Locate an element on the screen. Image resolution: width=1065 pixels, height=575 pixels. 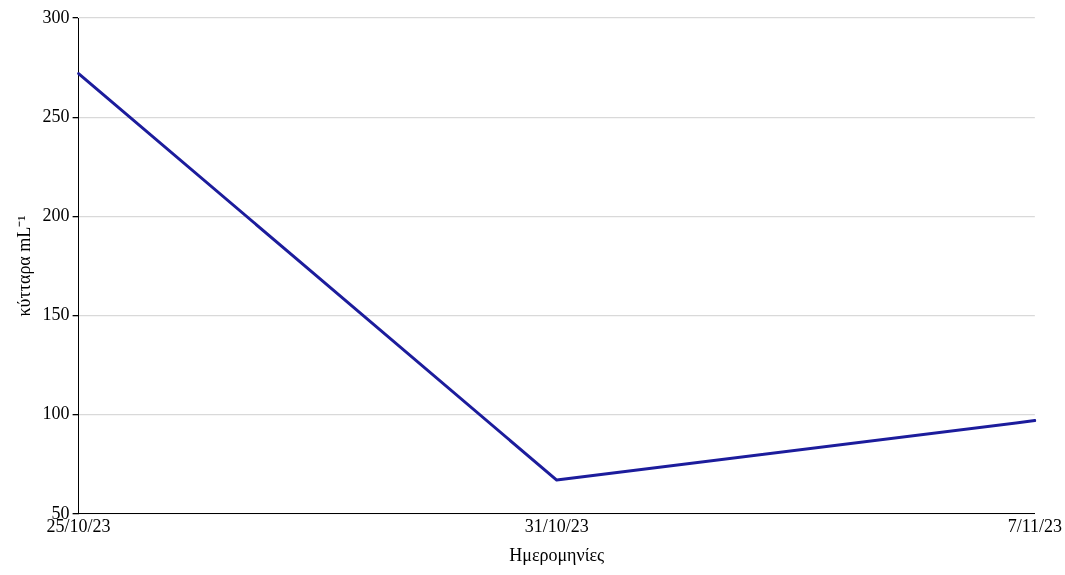
x-axis-title: Ημερομηνίες is located at coordinates (557, 554).